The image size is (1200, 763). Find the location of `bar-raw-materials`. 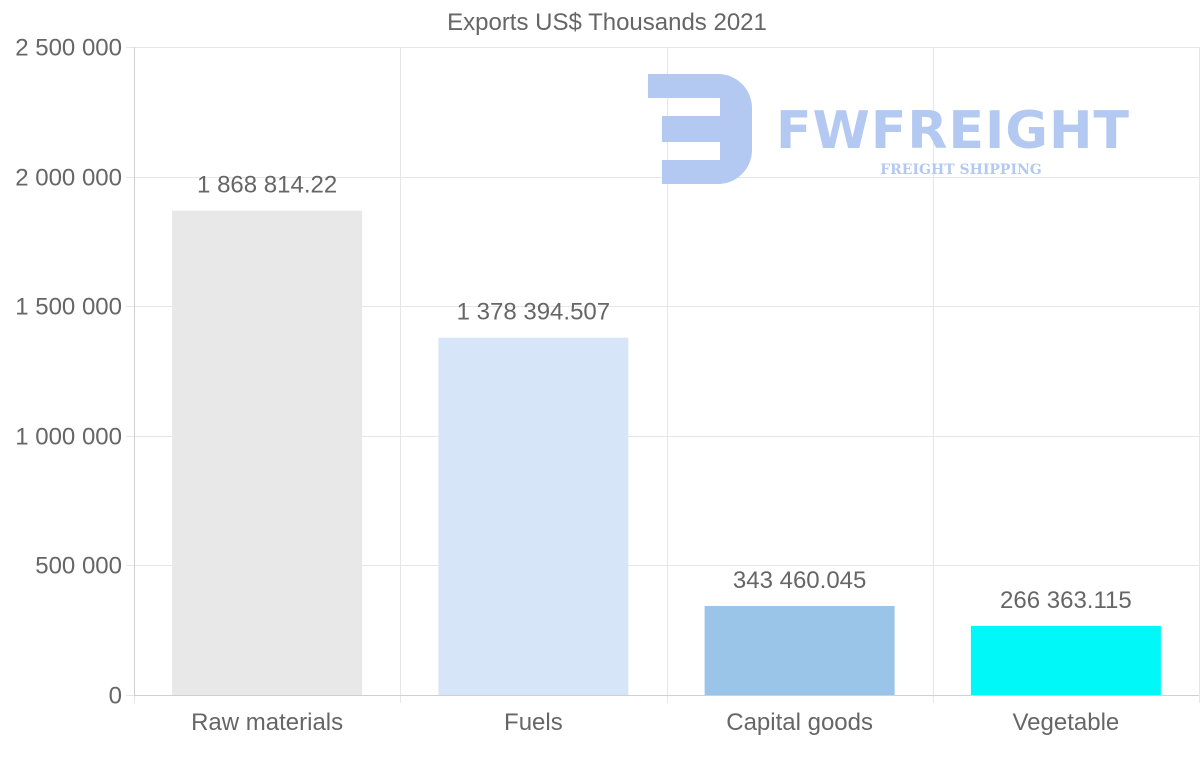

bar-raw-materials is located at coordinates (267, 453).